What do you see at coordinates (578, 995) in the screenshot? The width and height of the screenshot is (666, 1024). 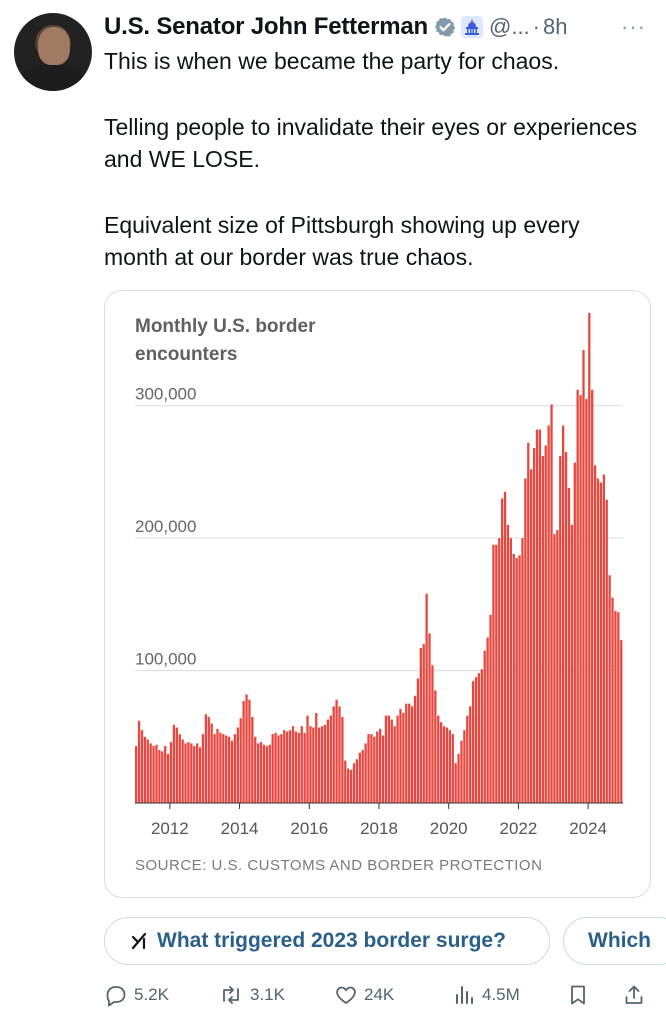 I see `bookmark-icon` at bounding box center [578, 995].